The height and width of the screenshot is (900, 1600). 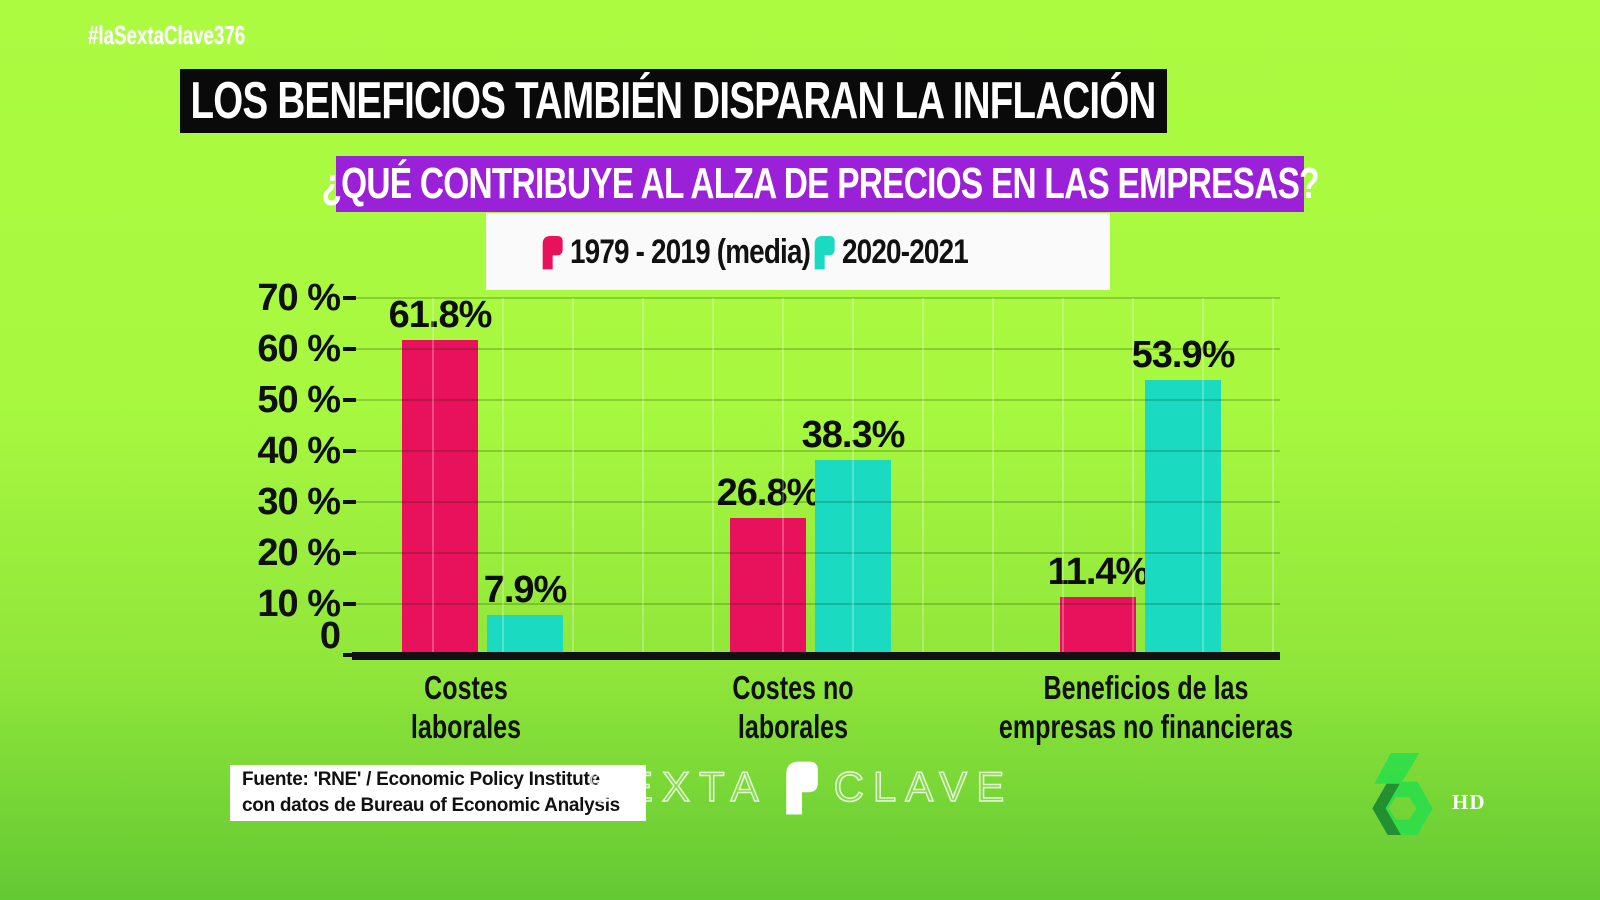 I want to click on bar-value-label: 53.9%, so click(x=1183, y=355).